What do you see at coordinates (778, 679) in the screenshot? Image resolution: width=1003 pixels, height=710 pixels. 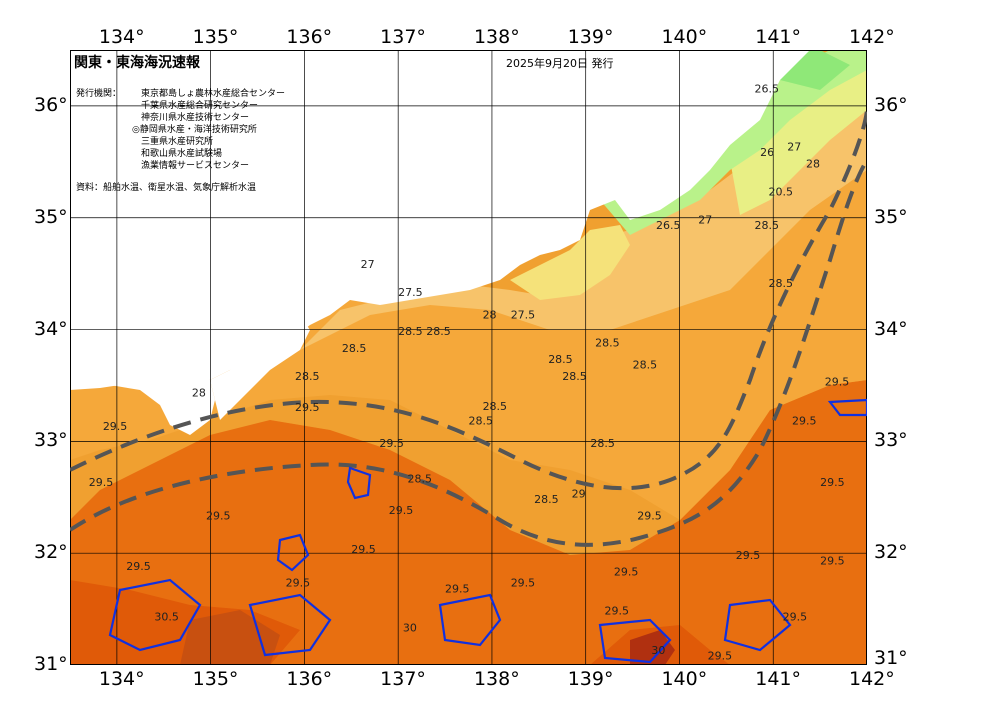 I see `longitude-label-bottom: 141°` at bounding box center [778, 679].